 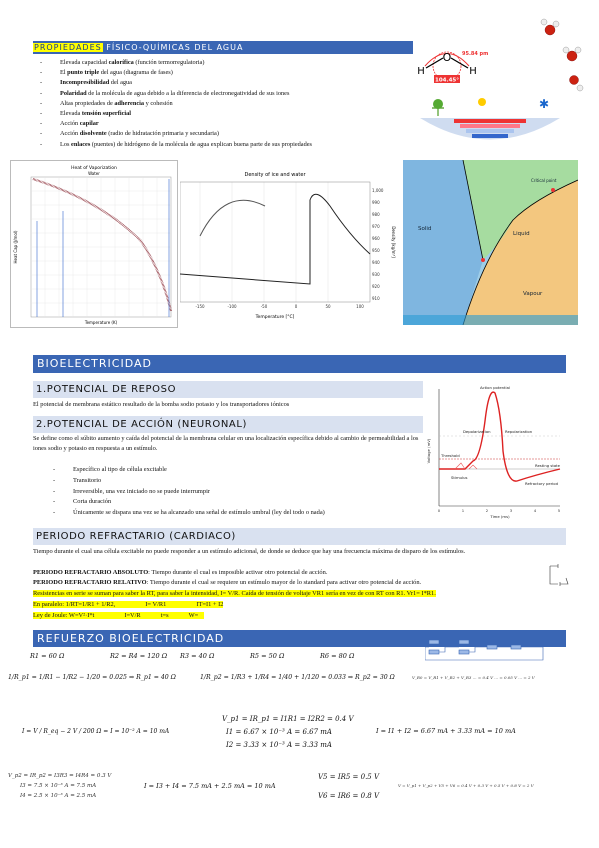 I want to click on equation-i4: I4 = 2.5 × 10⁻³ A = 2.5 mA, so click(x=58, y=796).